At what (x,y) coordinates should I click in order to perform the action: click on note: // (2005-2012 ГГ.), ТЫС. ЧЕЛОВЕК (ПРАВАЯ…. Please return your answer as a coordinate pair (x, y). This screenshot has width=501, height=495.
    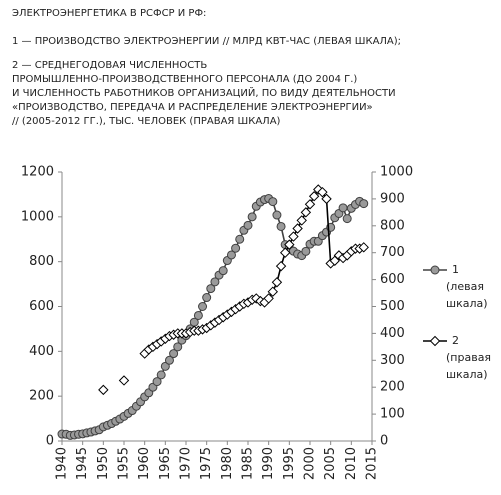
    Looking at the image, I should click on (146, 121).